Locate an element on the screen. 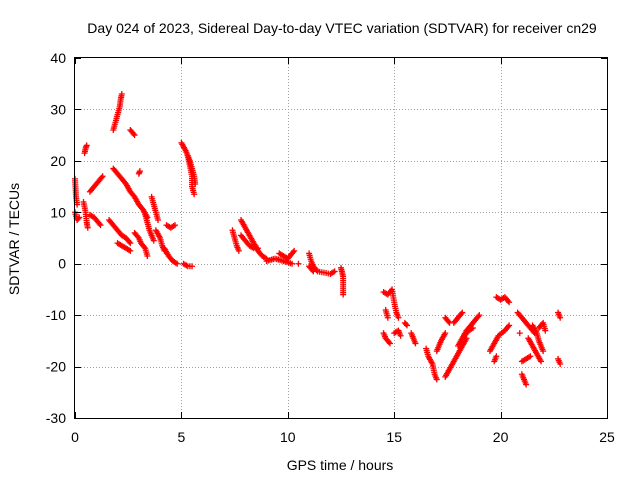 This screenshot has width=640, height=480. x-axis-label: GPS time / hours is located at coordinates (340, 465).